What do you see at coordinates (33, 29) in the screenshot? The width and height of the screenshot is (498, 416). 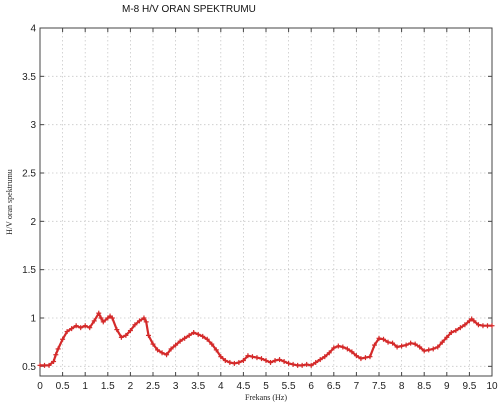 I see `y-tick-label: 4` at bounding box center [33, 29].